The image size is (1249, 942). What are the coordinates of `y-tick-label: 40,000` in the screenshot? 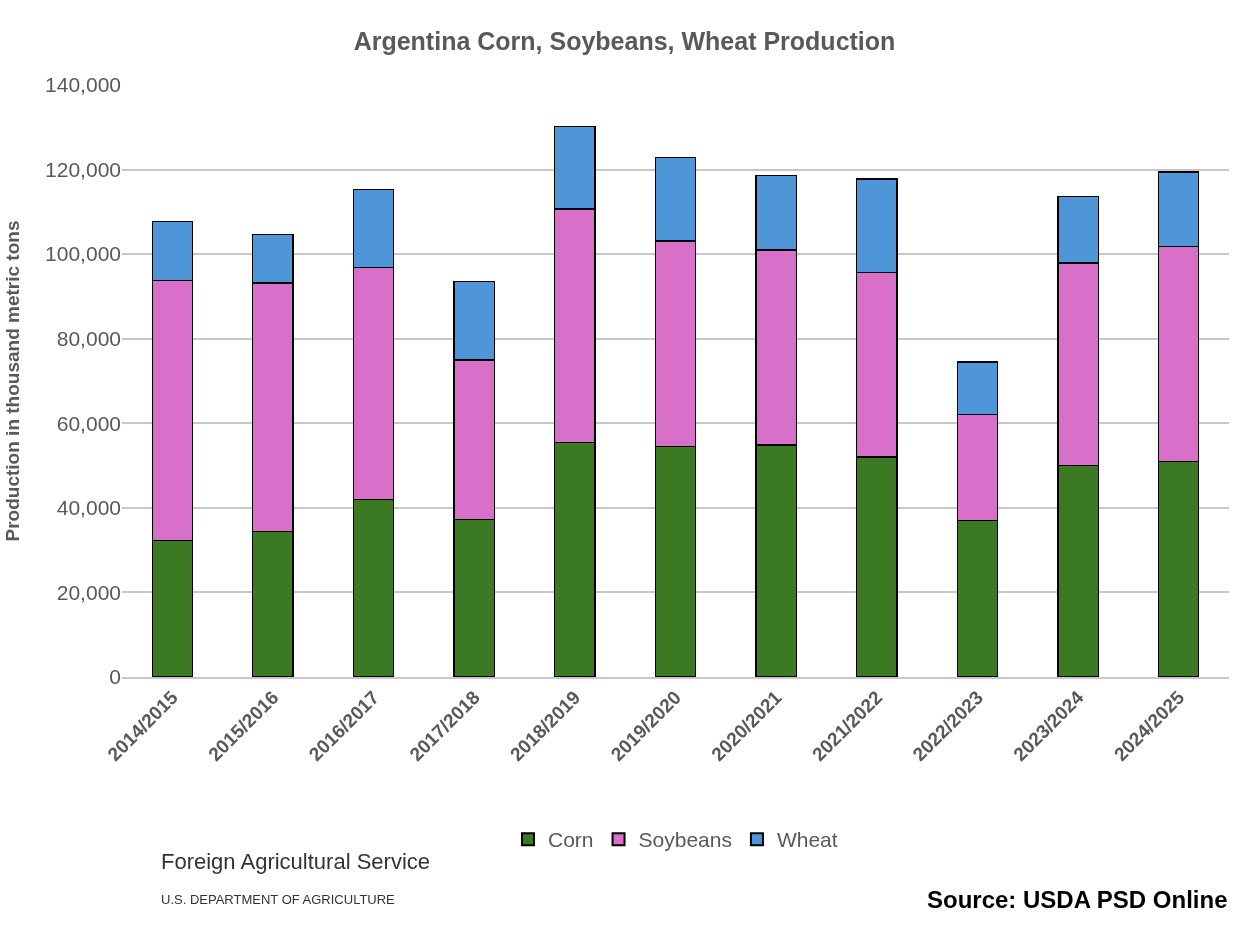 It's located at (88, 508).